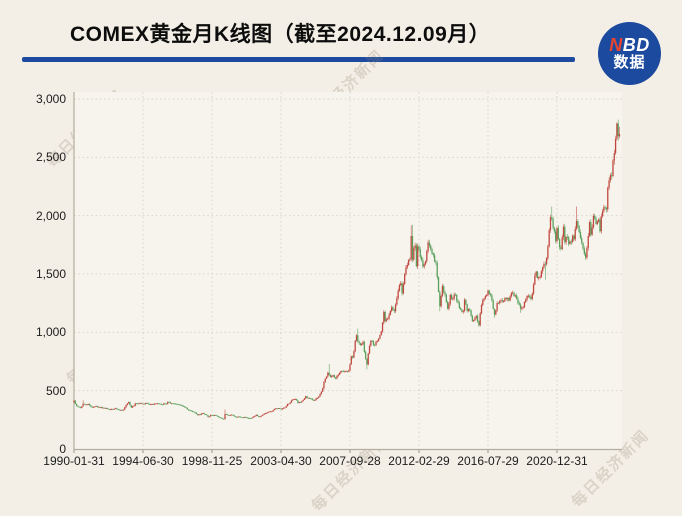 The height and width of the screenshot is (516, 682). What do you see at coordinates (616, 45) in the screenshot?
I see `logo-letter-n: N` at bounding box center [616, 45].